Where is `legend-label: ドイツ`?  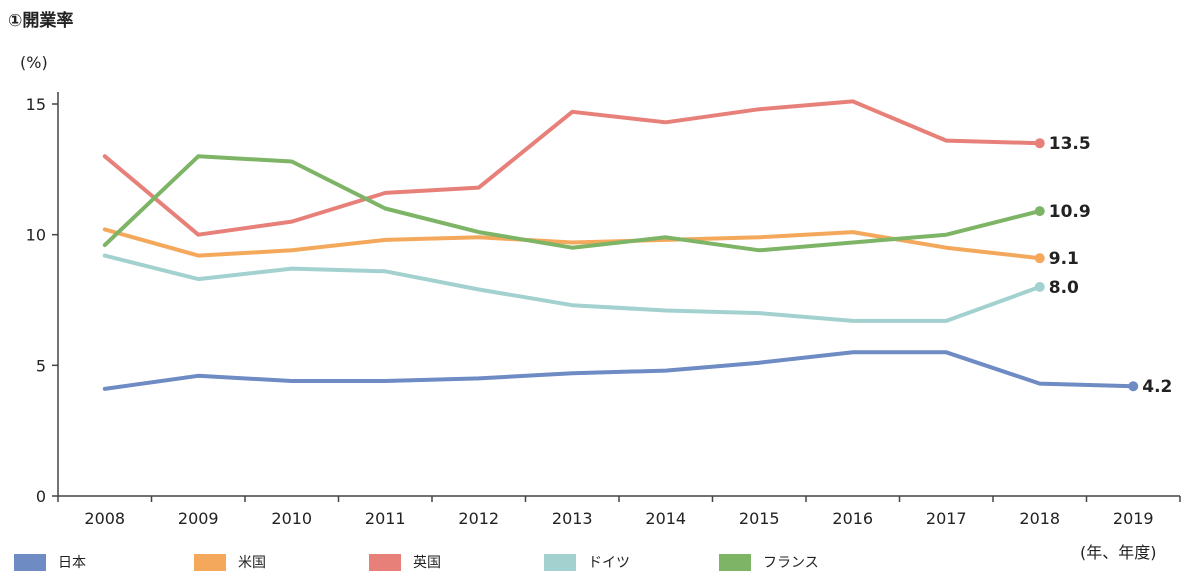 legend-label: ドイツ is located at coordinates (609, 563).